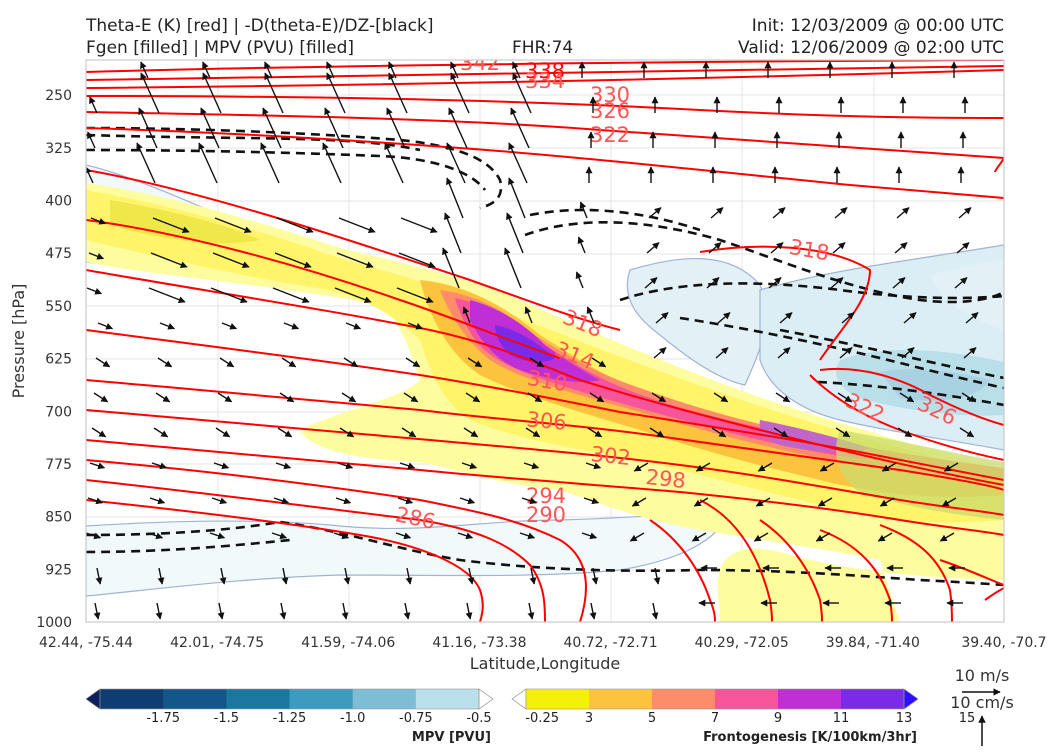  Describe the element at coordinates (982, 702) in the screenshot. I see `wind-scale-vertical: 10 cm/s` at that location.